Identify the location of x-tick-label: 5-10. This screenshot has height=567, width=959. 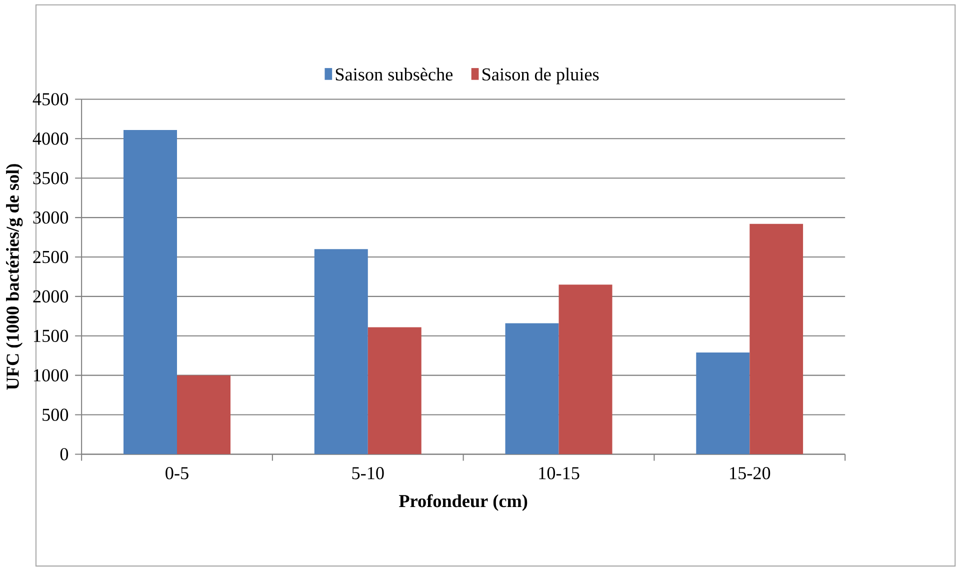
(368, 473).